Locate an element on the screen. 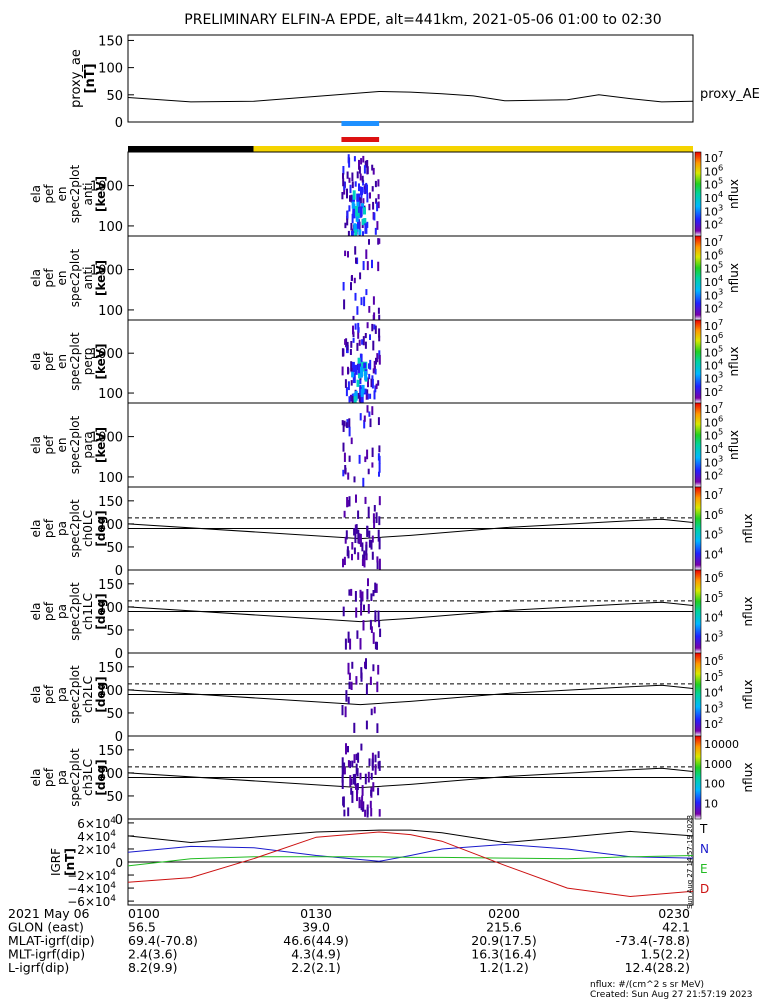 Image resolution: width=775 pixels, height=1000 pixels. proxy-ae-frame is located at coordinates (410, 78).